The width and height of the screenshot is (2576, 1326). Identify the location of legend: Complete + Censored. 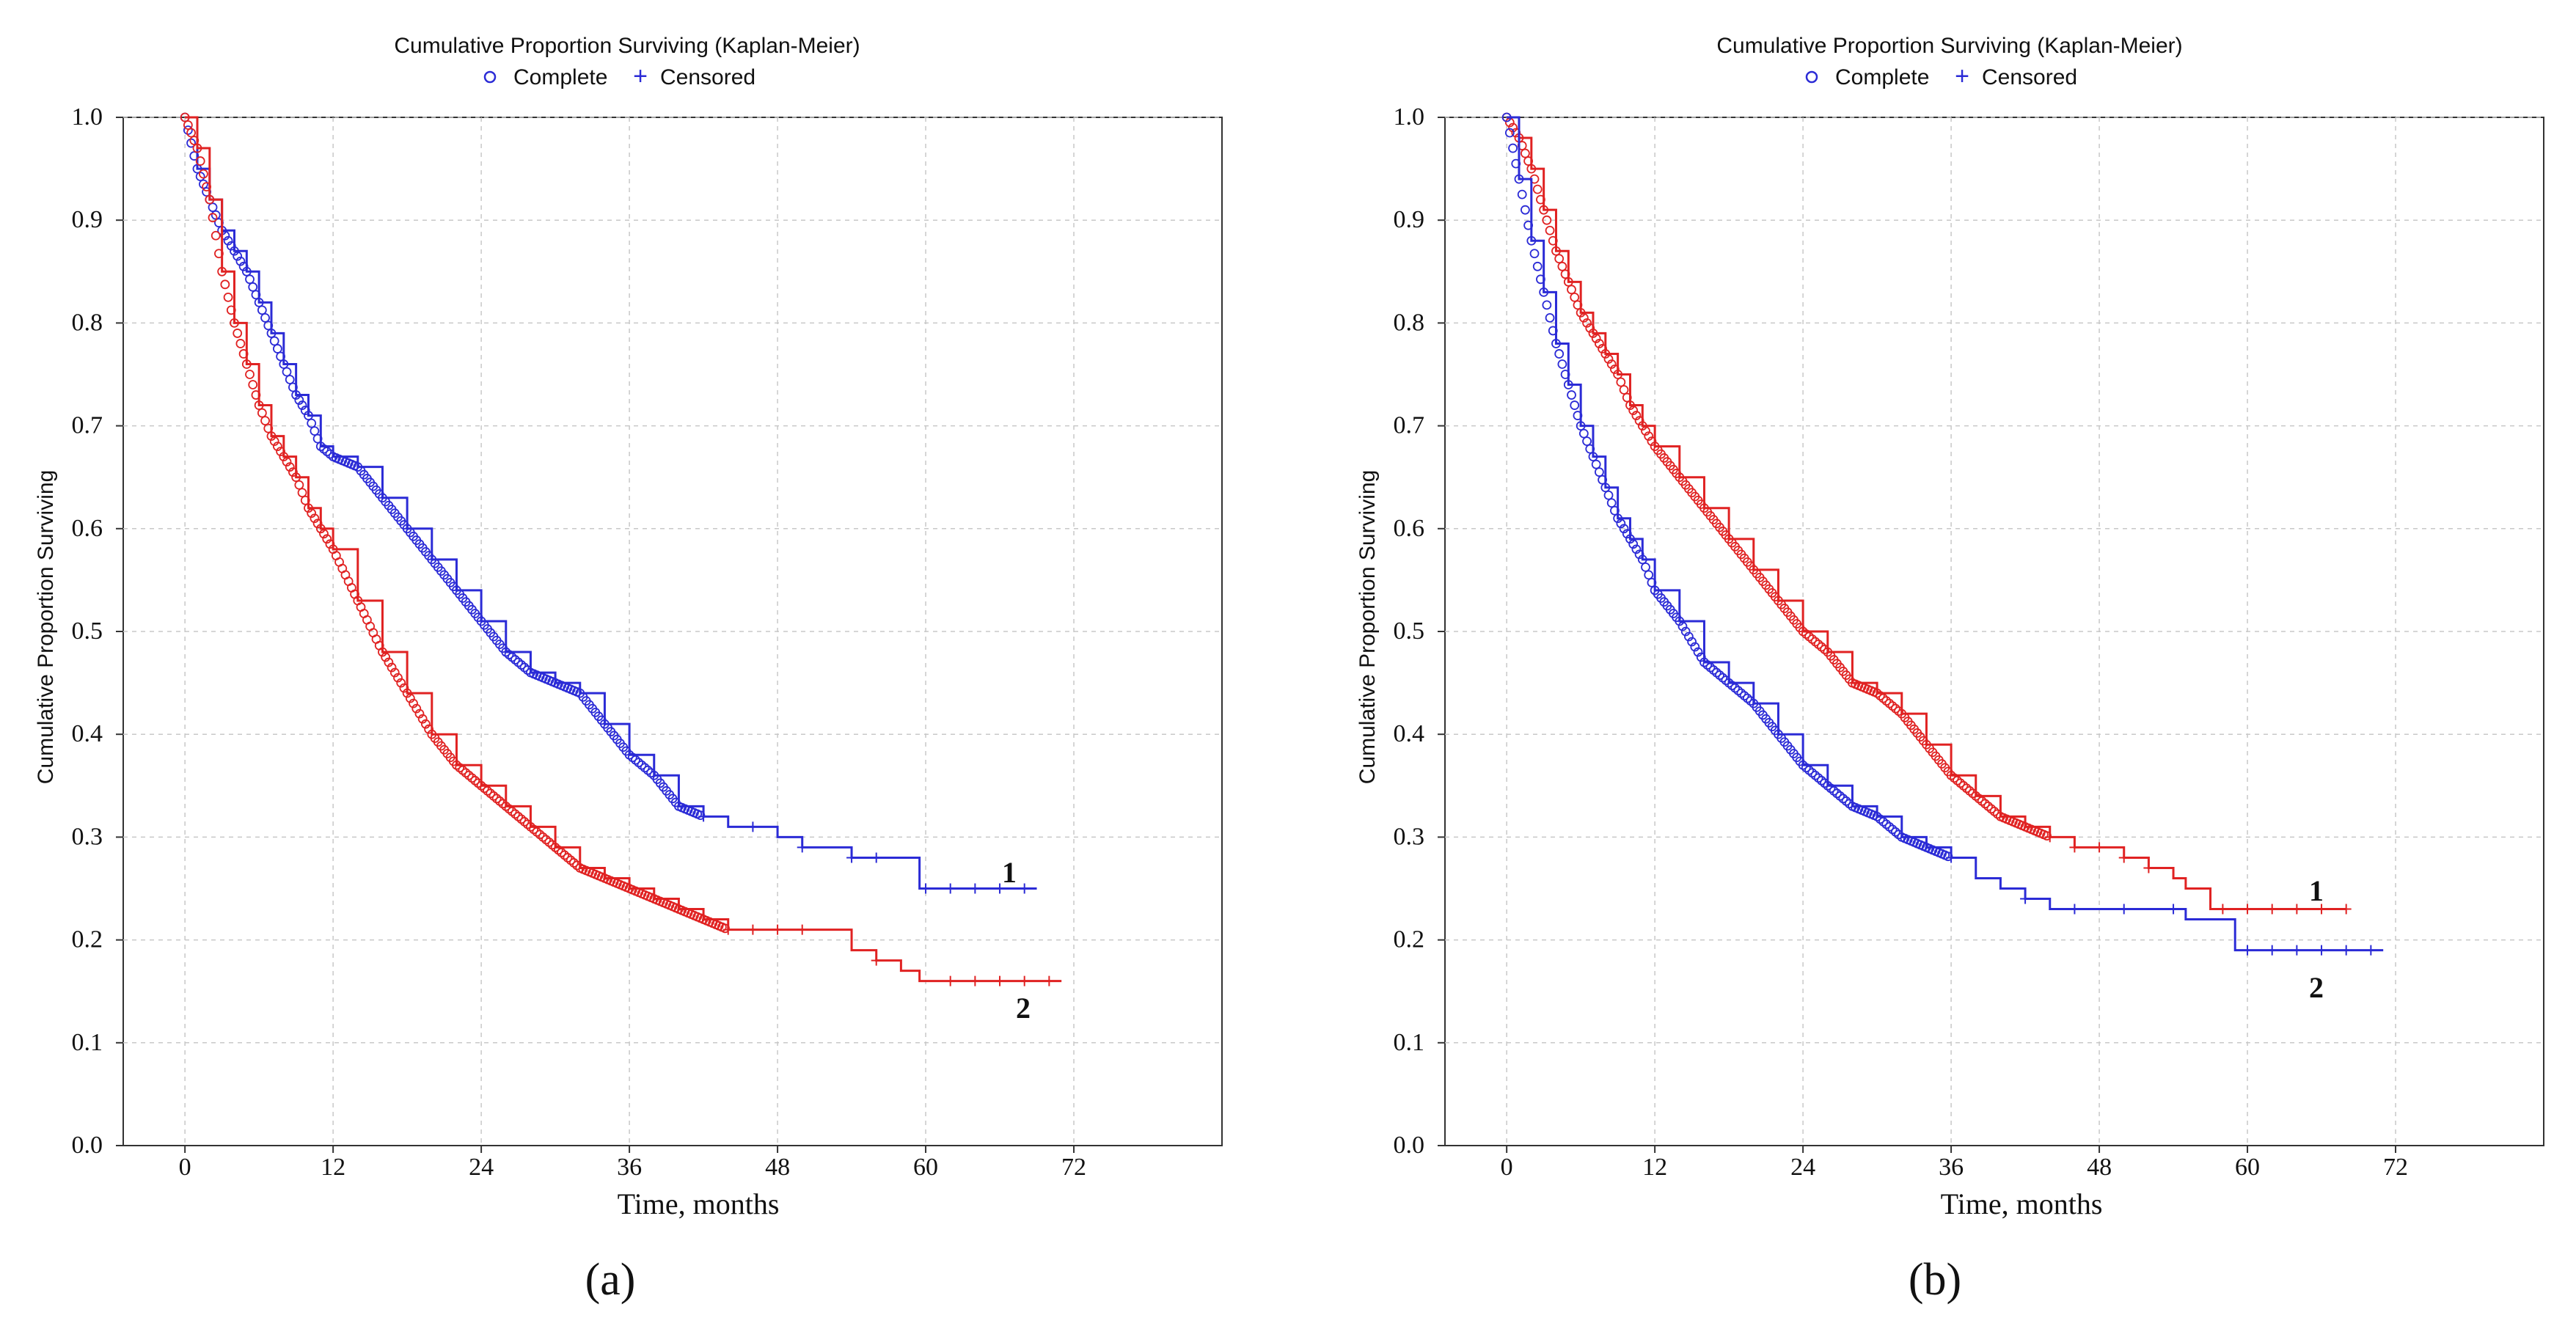
(1941, 76).